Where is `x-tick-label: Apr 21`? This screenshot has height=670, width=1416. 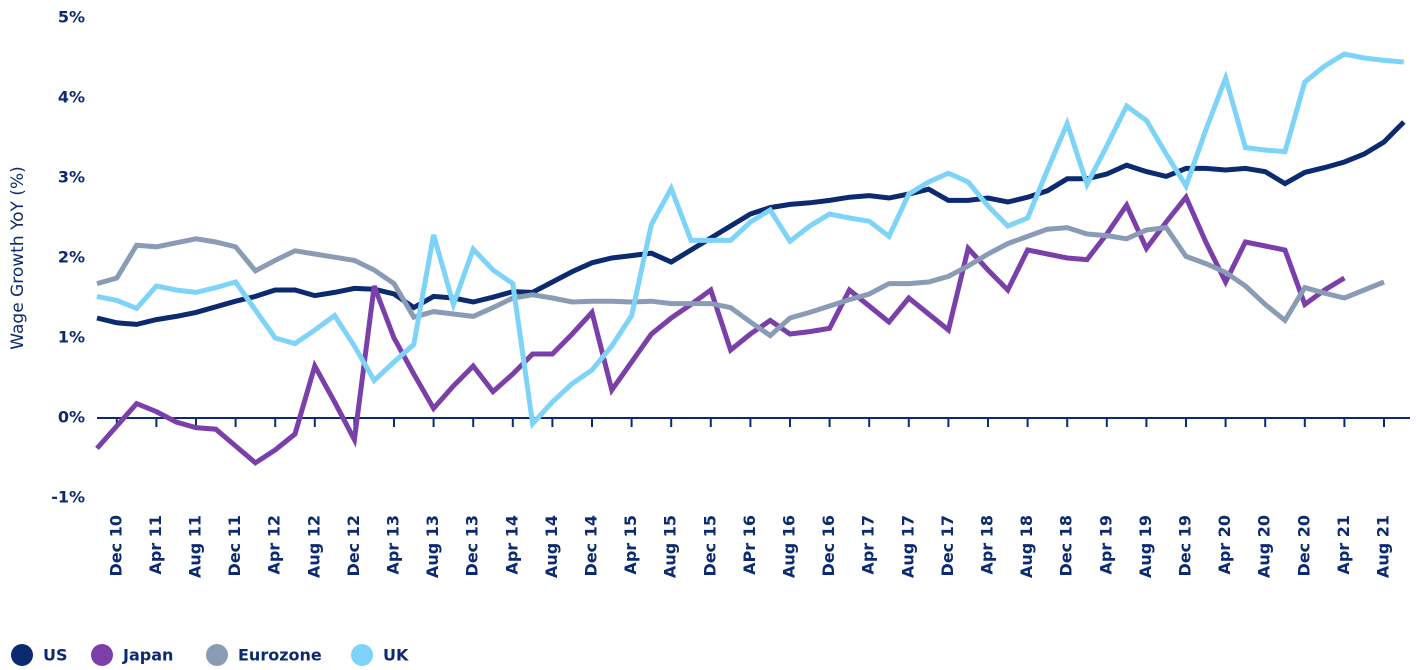 x-tick-label: Apr 21 is located at coordinates (1343, 545).